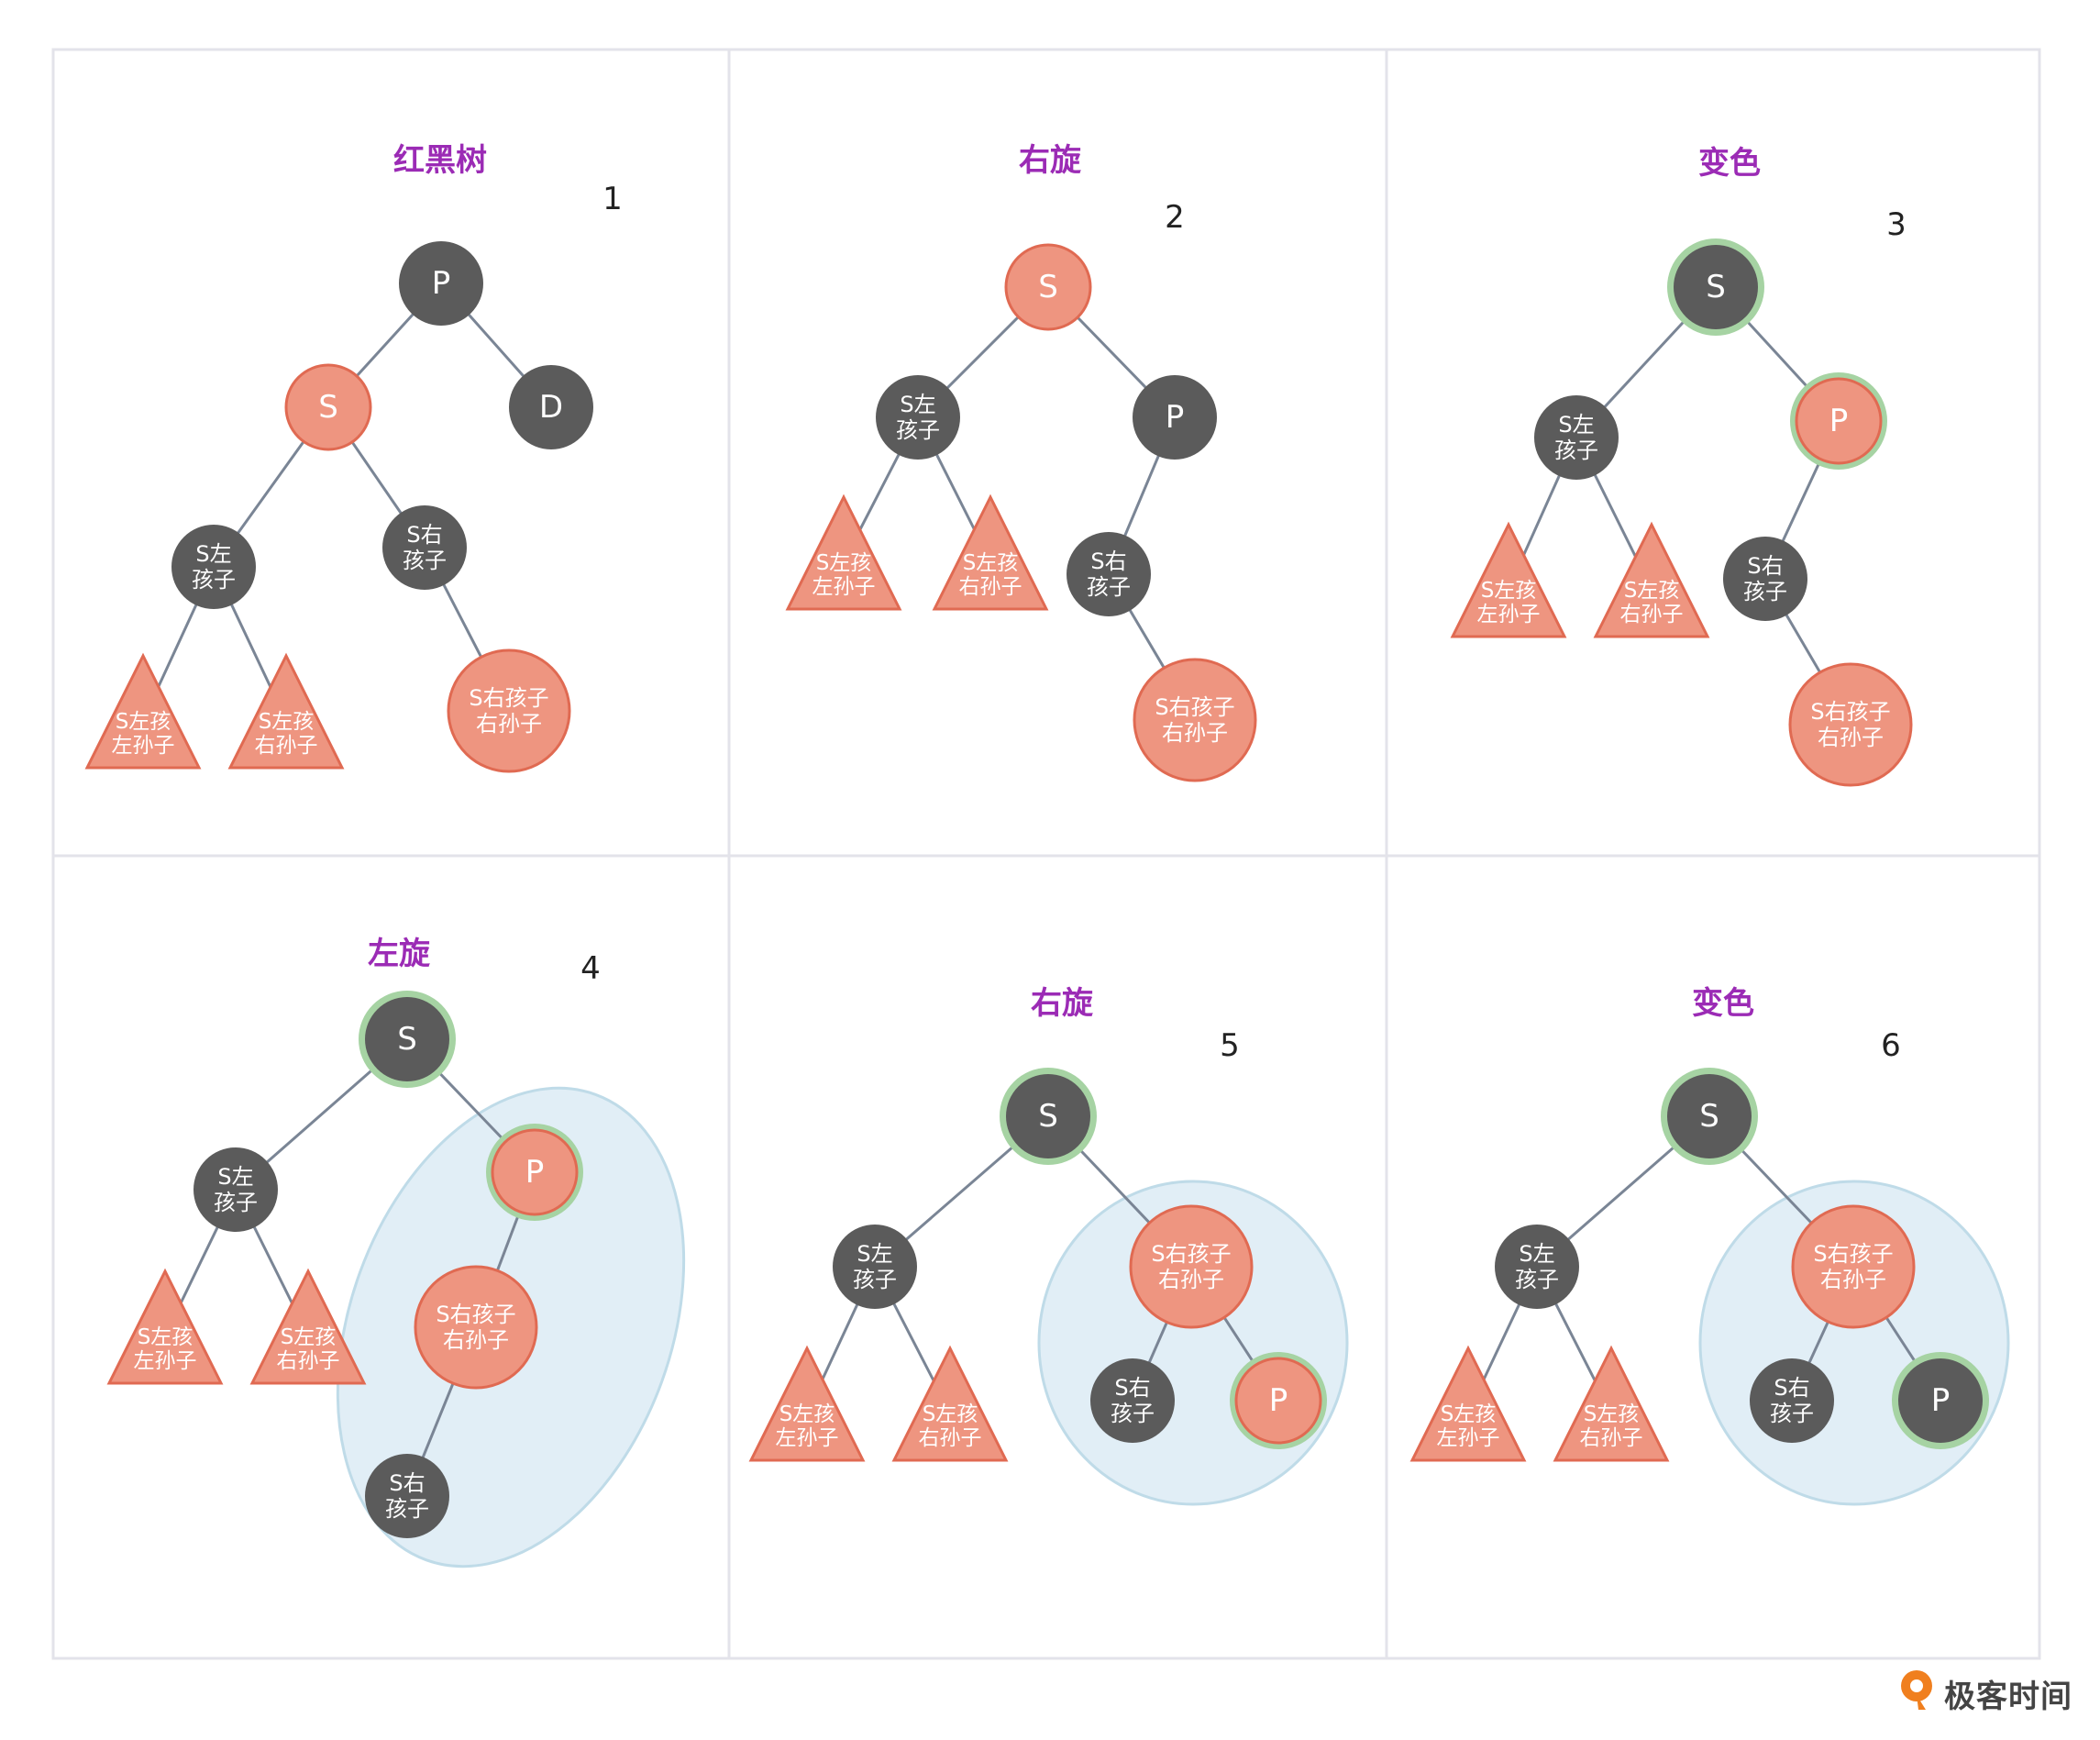 This screenshot has height=1740, width=2100. Describe the element at coordinates (396, 1252) in the screenshot. I see `panel-4: 左旋 4 S S左孩子 P S左孩左孙子 S左孩右孙子 S右孩子右孙子 S右孩子` at that location.